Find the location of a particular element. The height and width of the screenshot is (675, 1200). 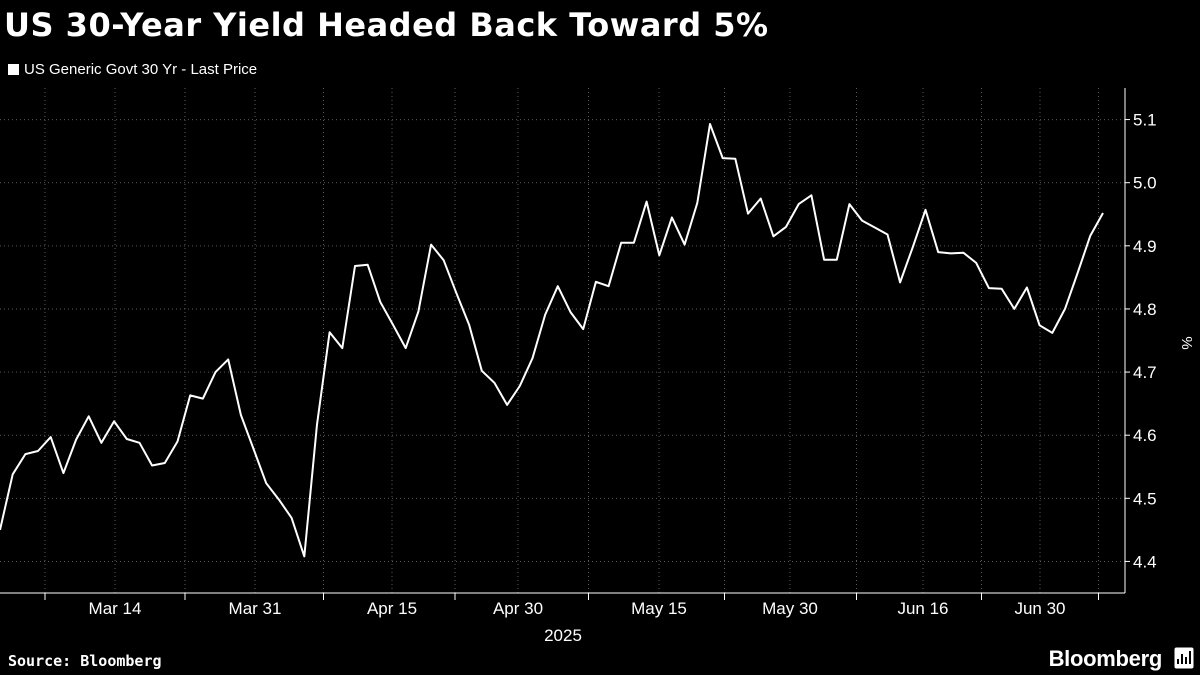

legend: US Generic Govt 30 Yr - Last Price is located at coordinates (132, 69).